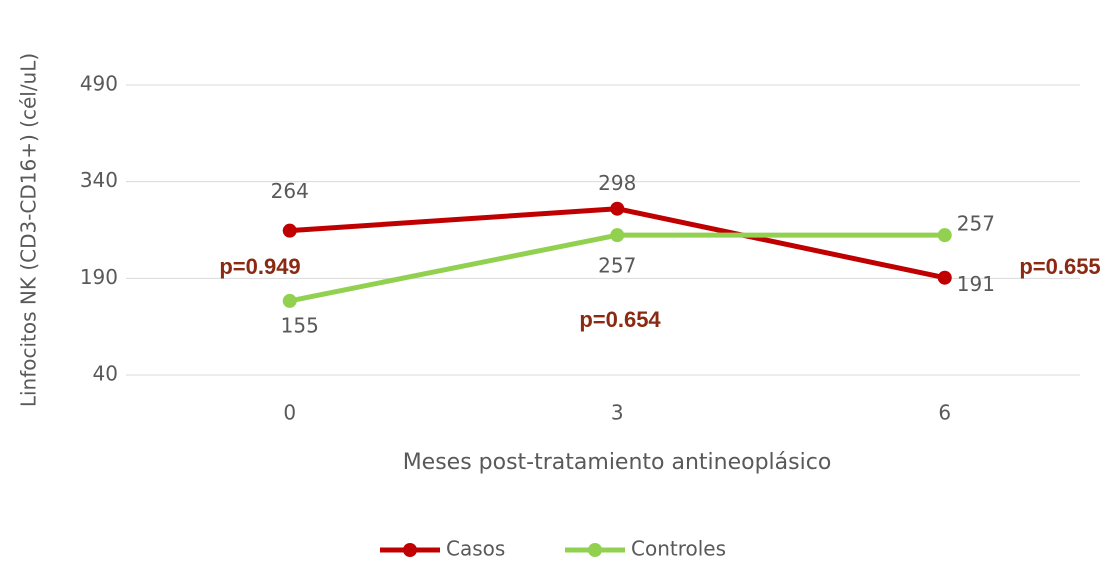 This screenshot has height=567, width=1114. What do you see at coordinates (620, 319) in the screenshot?
I see `annotation: p=0.654` at bounding box center [620, 319].